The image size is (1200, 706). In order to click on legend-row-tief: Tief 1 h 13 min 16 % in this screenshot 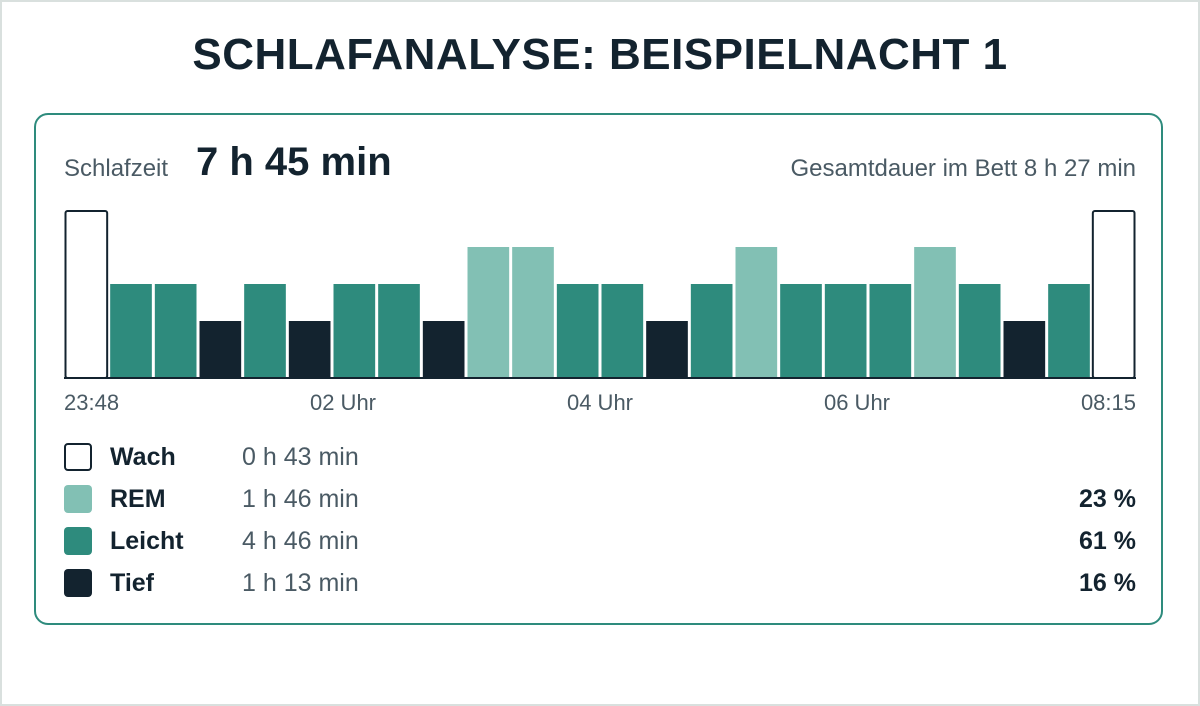, I will do `click(600, 584)`.